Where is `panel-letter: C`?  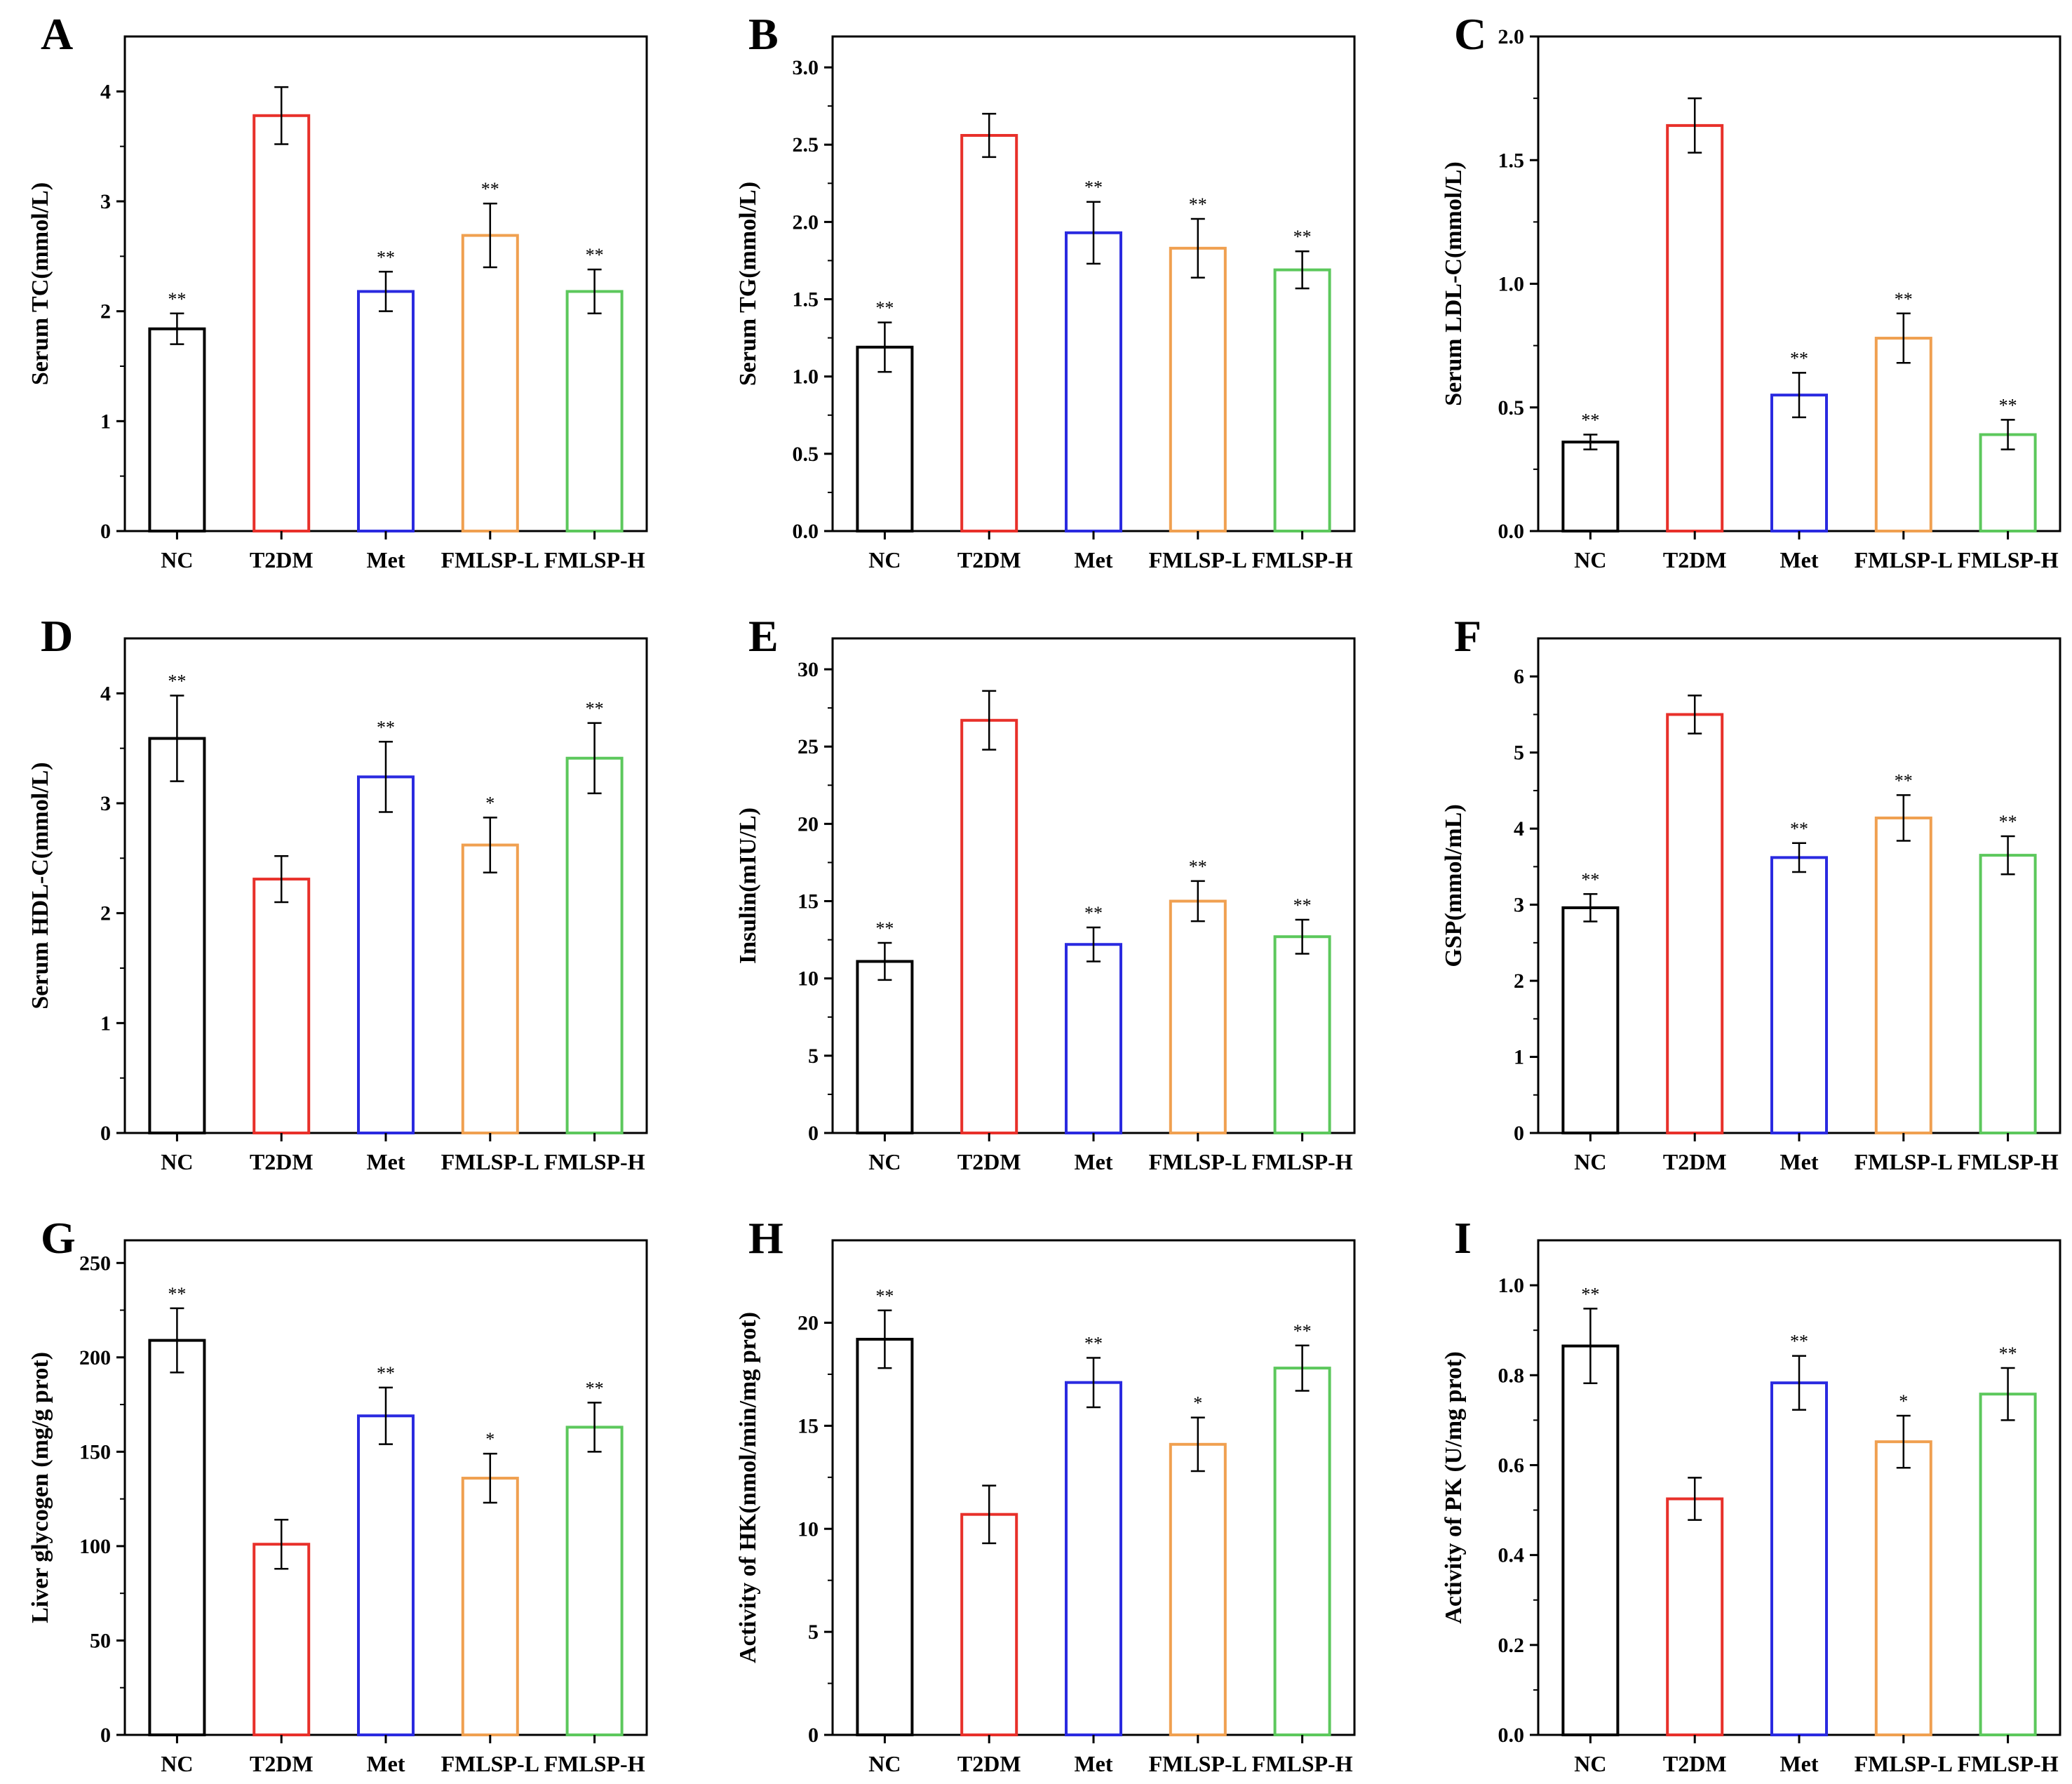
panel-letter: C is located at coordinates (1470, 34).